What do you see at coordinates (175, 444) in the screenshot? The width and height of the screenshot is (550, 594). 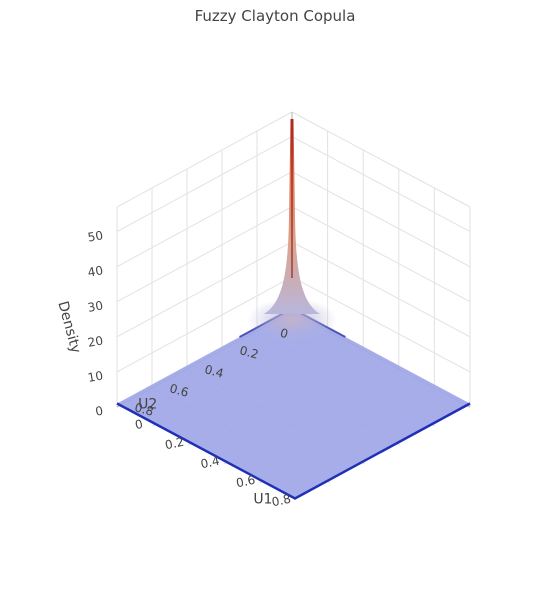 I see `u1-tick-label: 0.2` at bounding box center [175, 444].